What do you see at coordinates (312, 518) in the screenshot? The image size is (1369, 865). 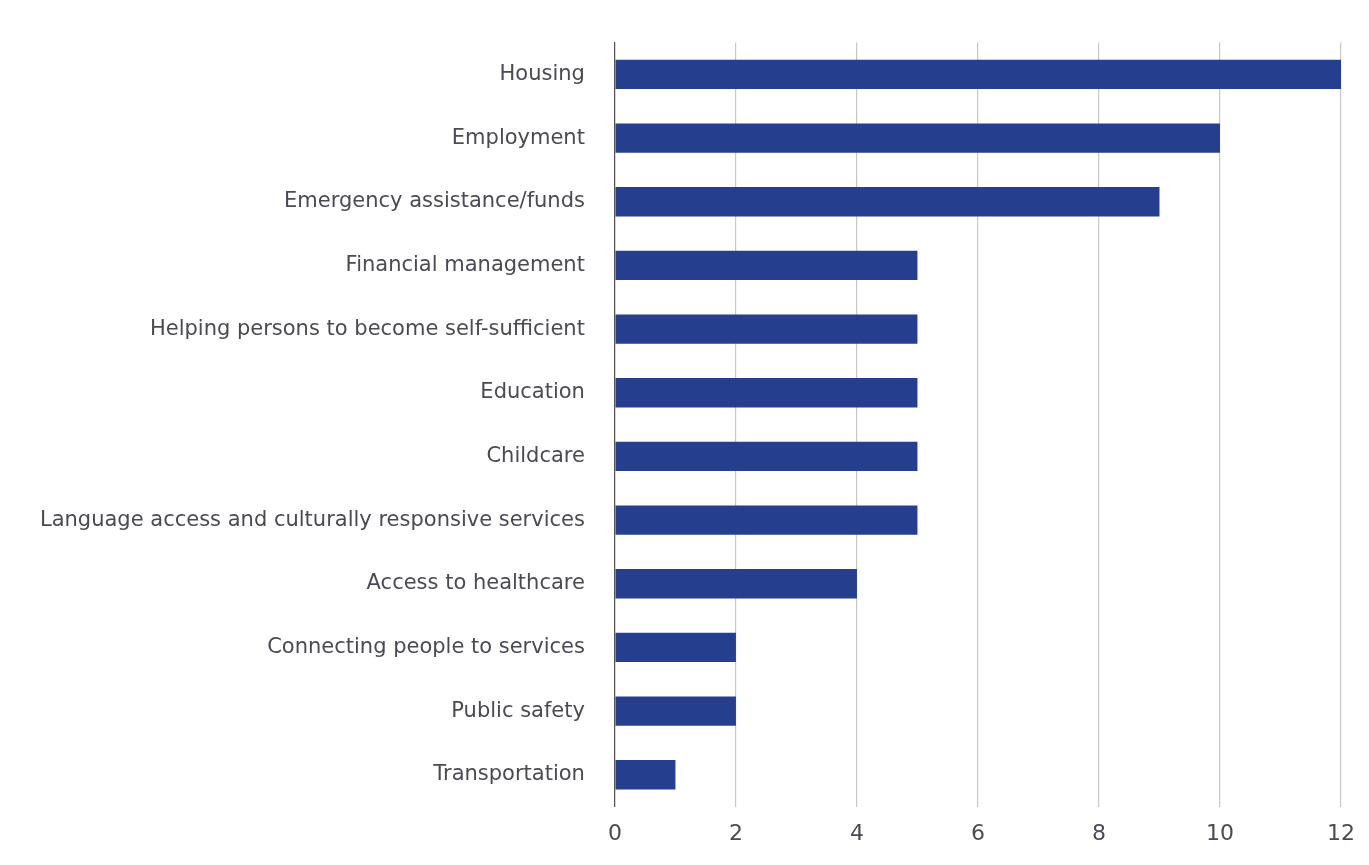 I see `y-tick-label: Language access and culturally responsive services` at bounding box center [312, 518].